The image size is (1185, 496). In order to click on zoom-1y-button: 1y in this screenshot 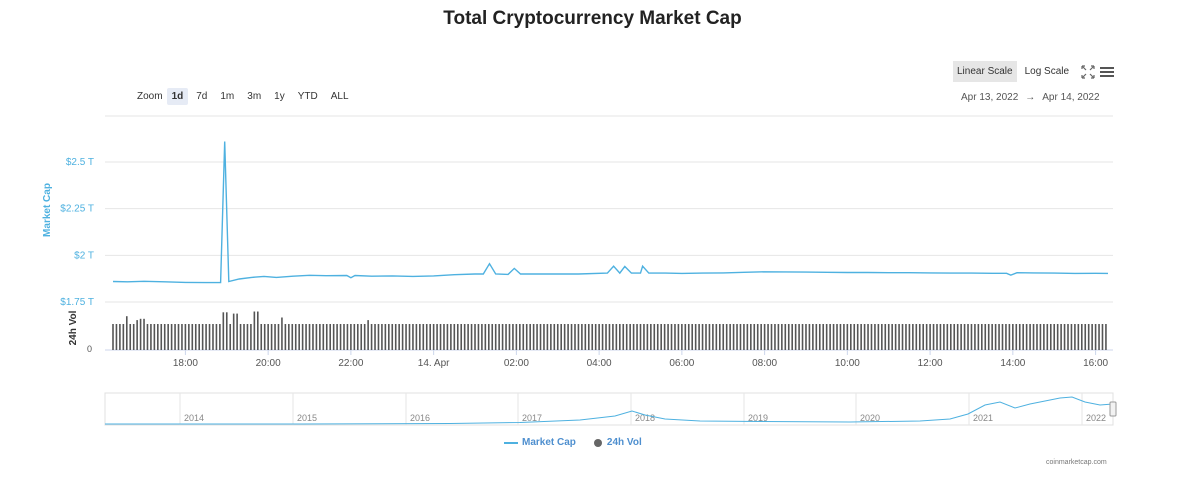, I will do `click(279, 96)`.